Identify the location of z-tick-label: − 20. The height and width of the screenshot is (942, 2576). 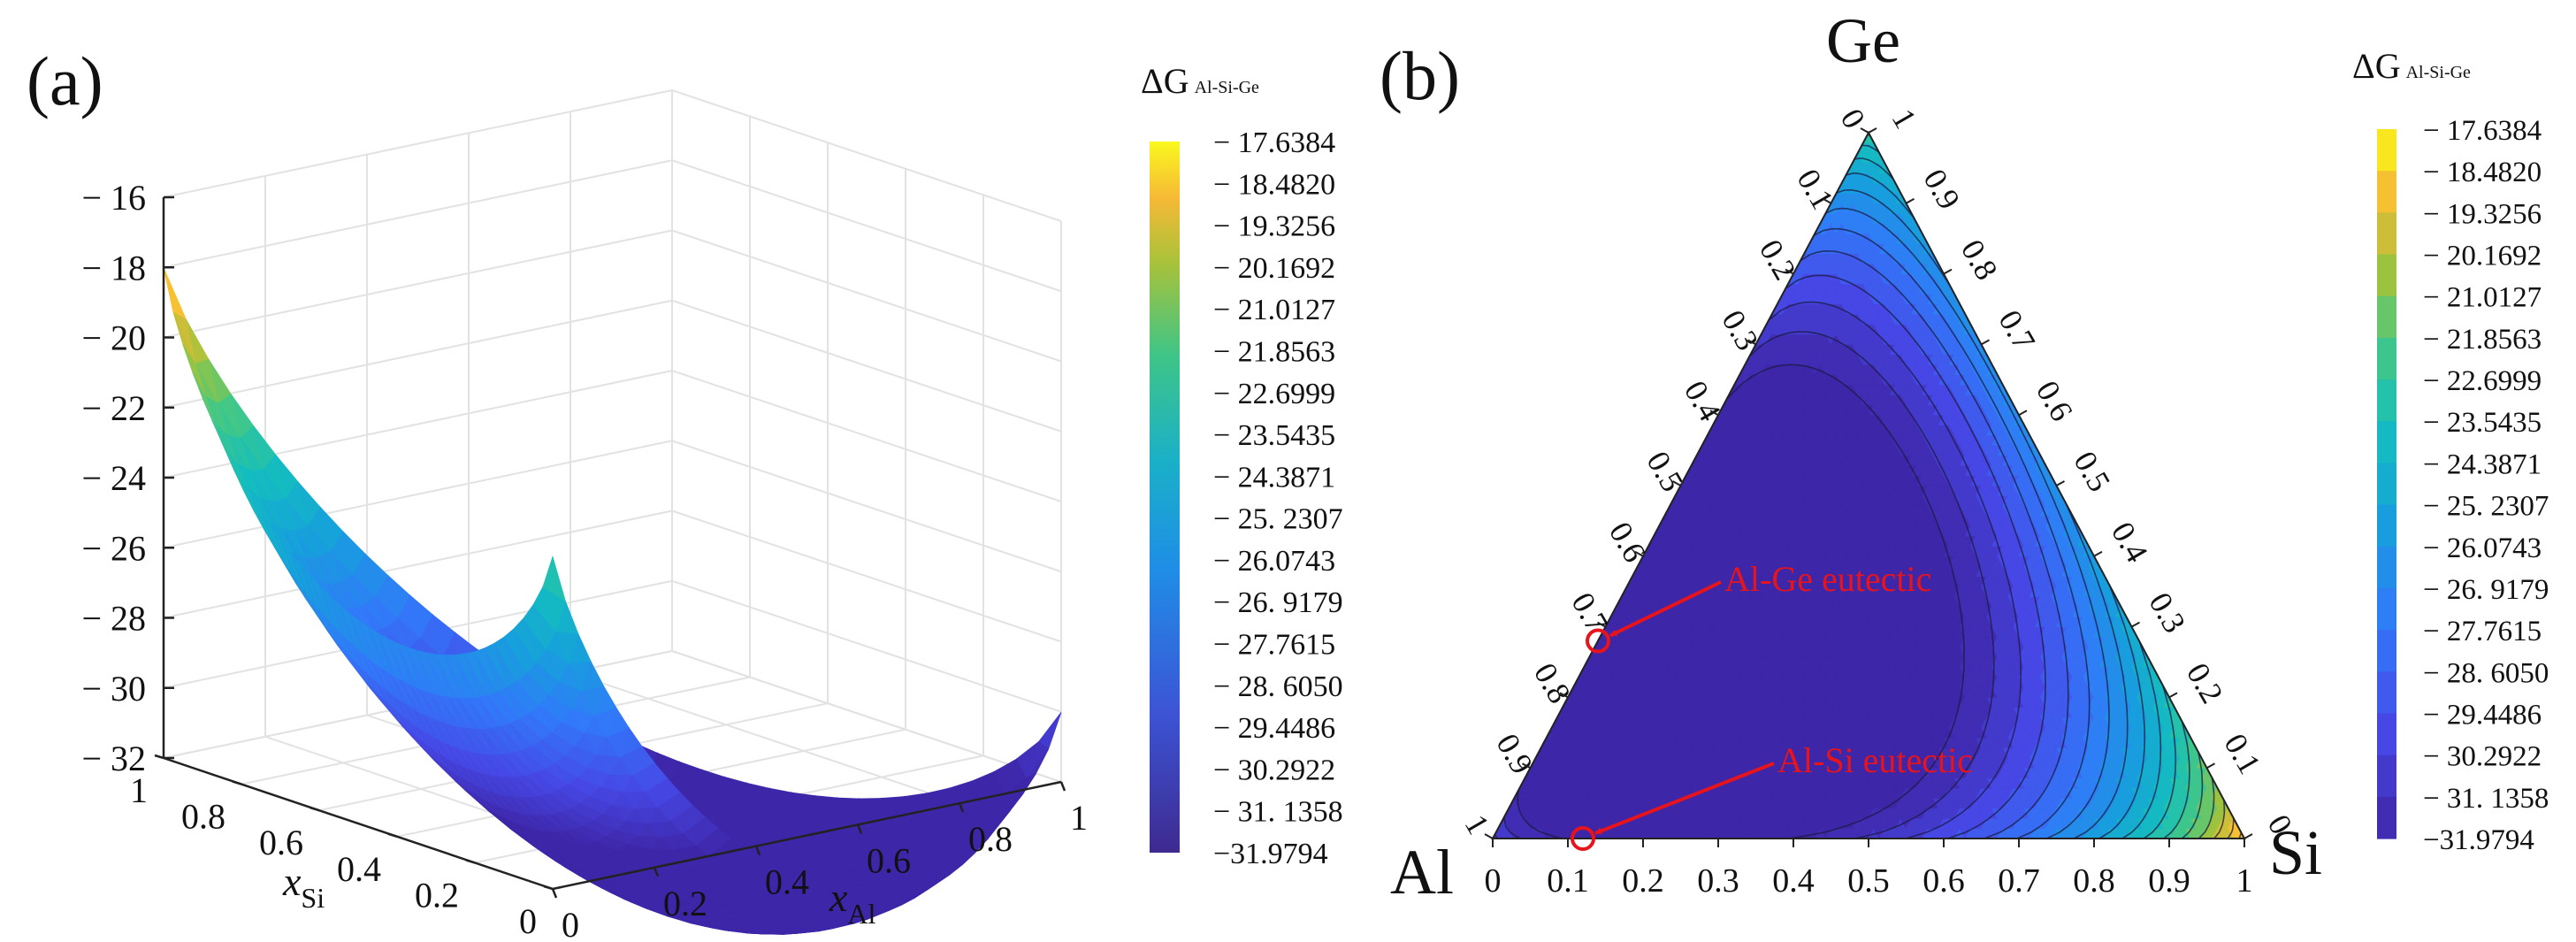
(113, 338).